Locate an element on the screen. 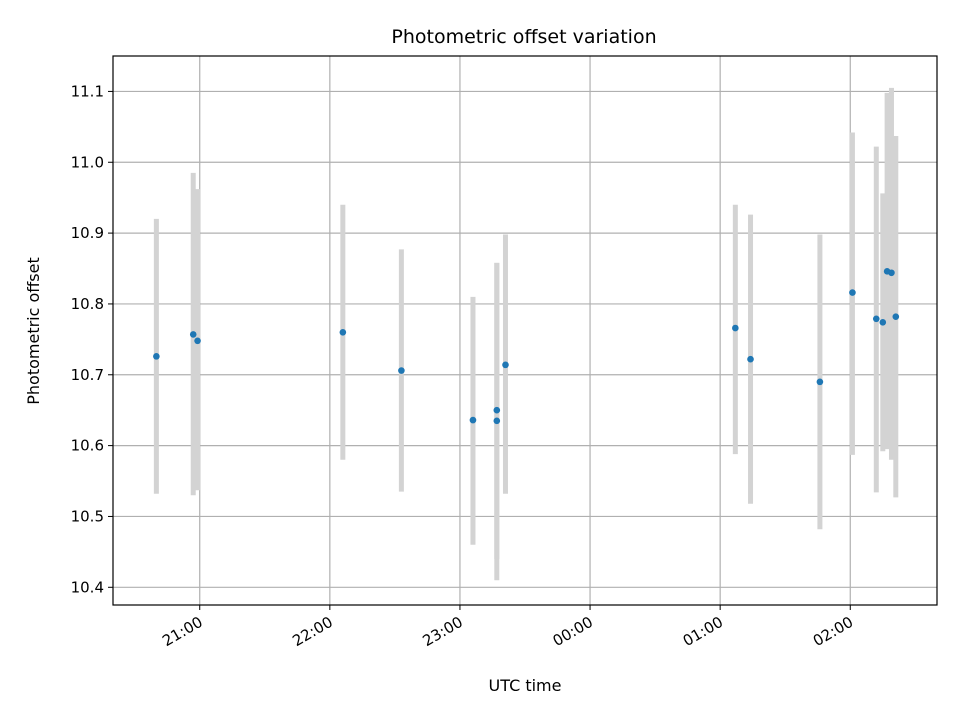 This screenshot has height=720, width=960. y-tick-label: 10.9 is located at coordinates (87, 233).